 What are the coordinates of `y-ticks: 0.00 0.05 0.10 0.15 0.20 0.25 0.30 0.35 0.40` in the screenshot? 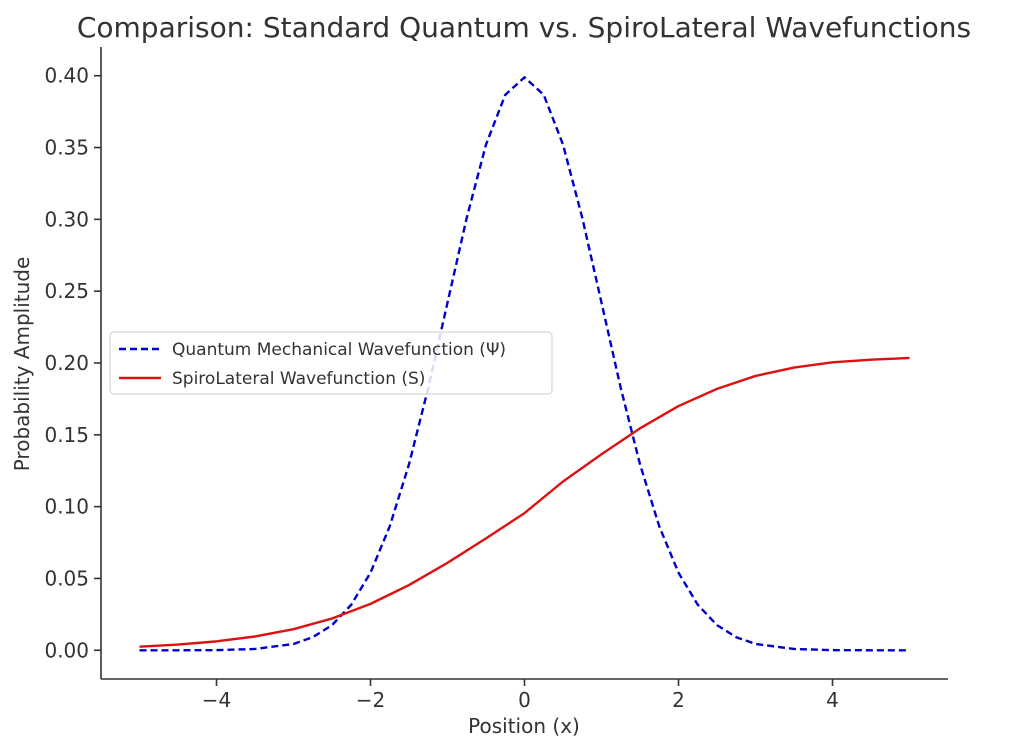 It's located at (72, 363).